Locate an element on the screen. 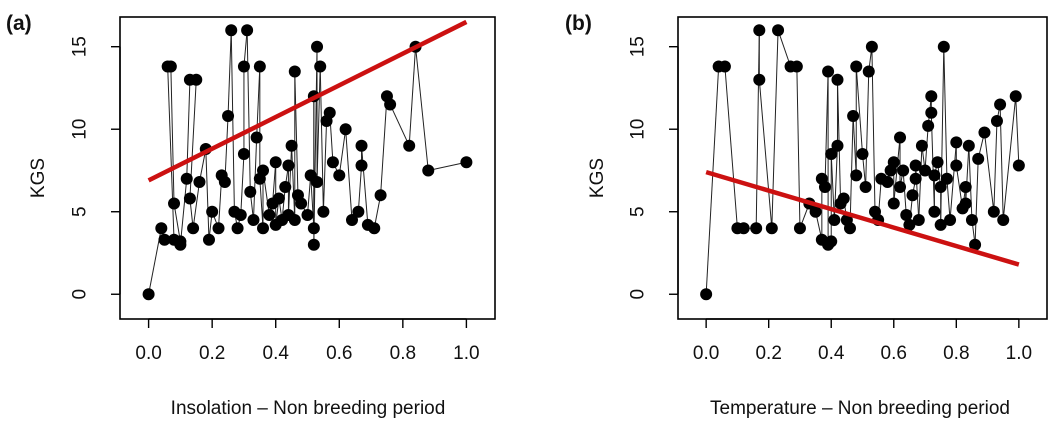 Image resolution: width=1049 pixels, height=428 pixels. panel-b-yaxis: 0 5 10 15 is located at coordinates (653, 168).